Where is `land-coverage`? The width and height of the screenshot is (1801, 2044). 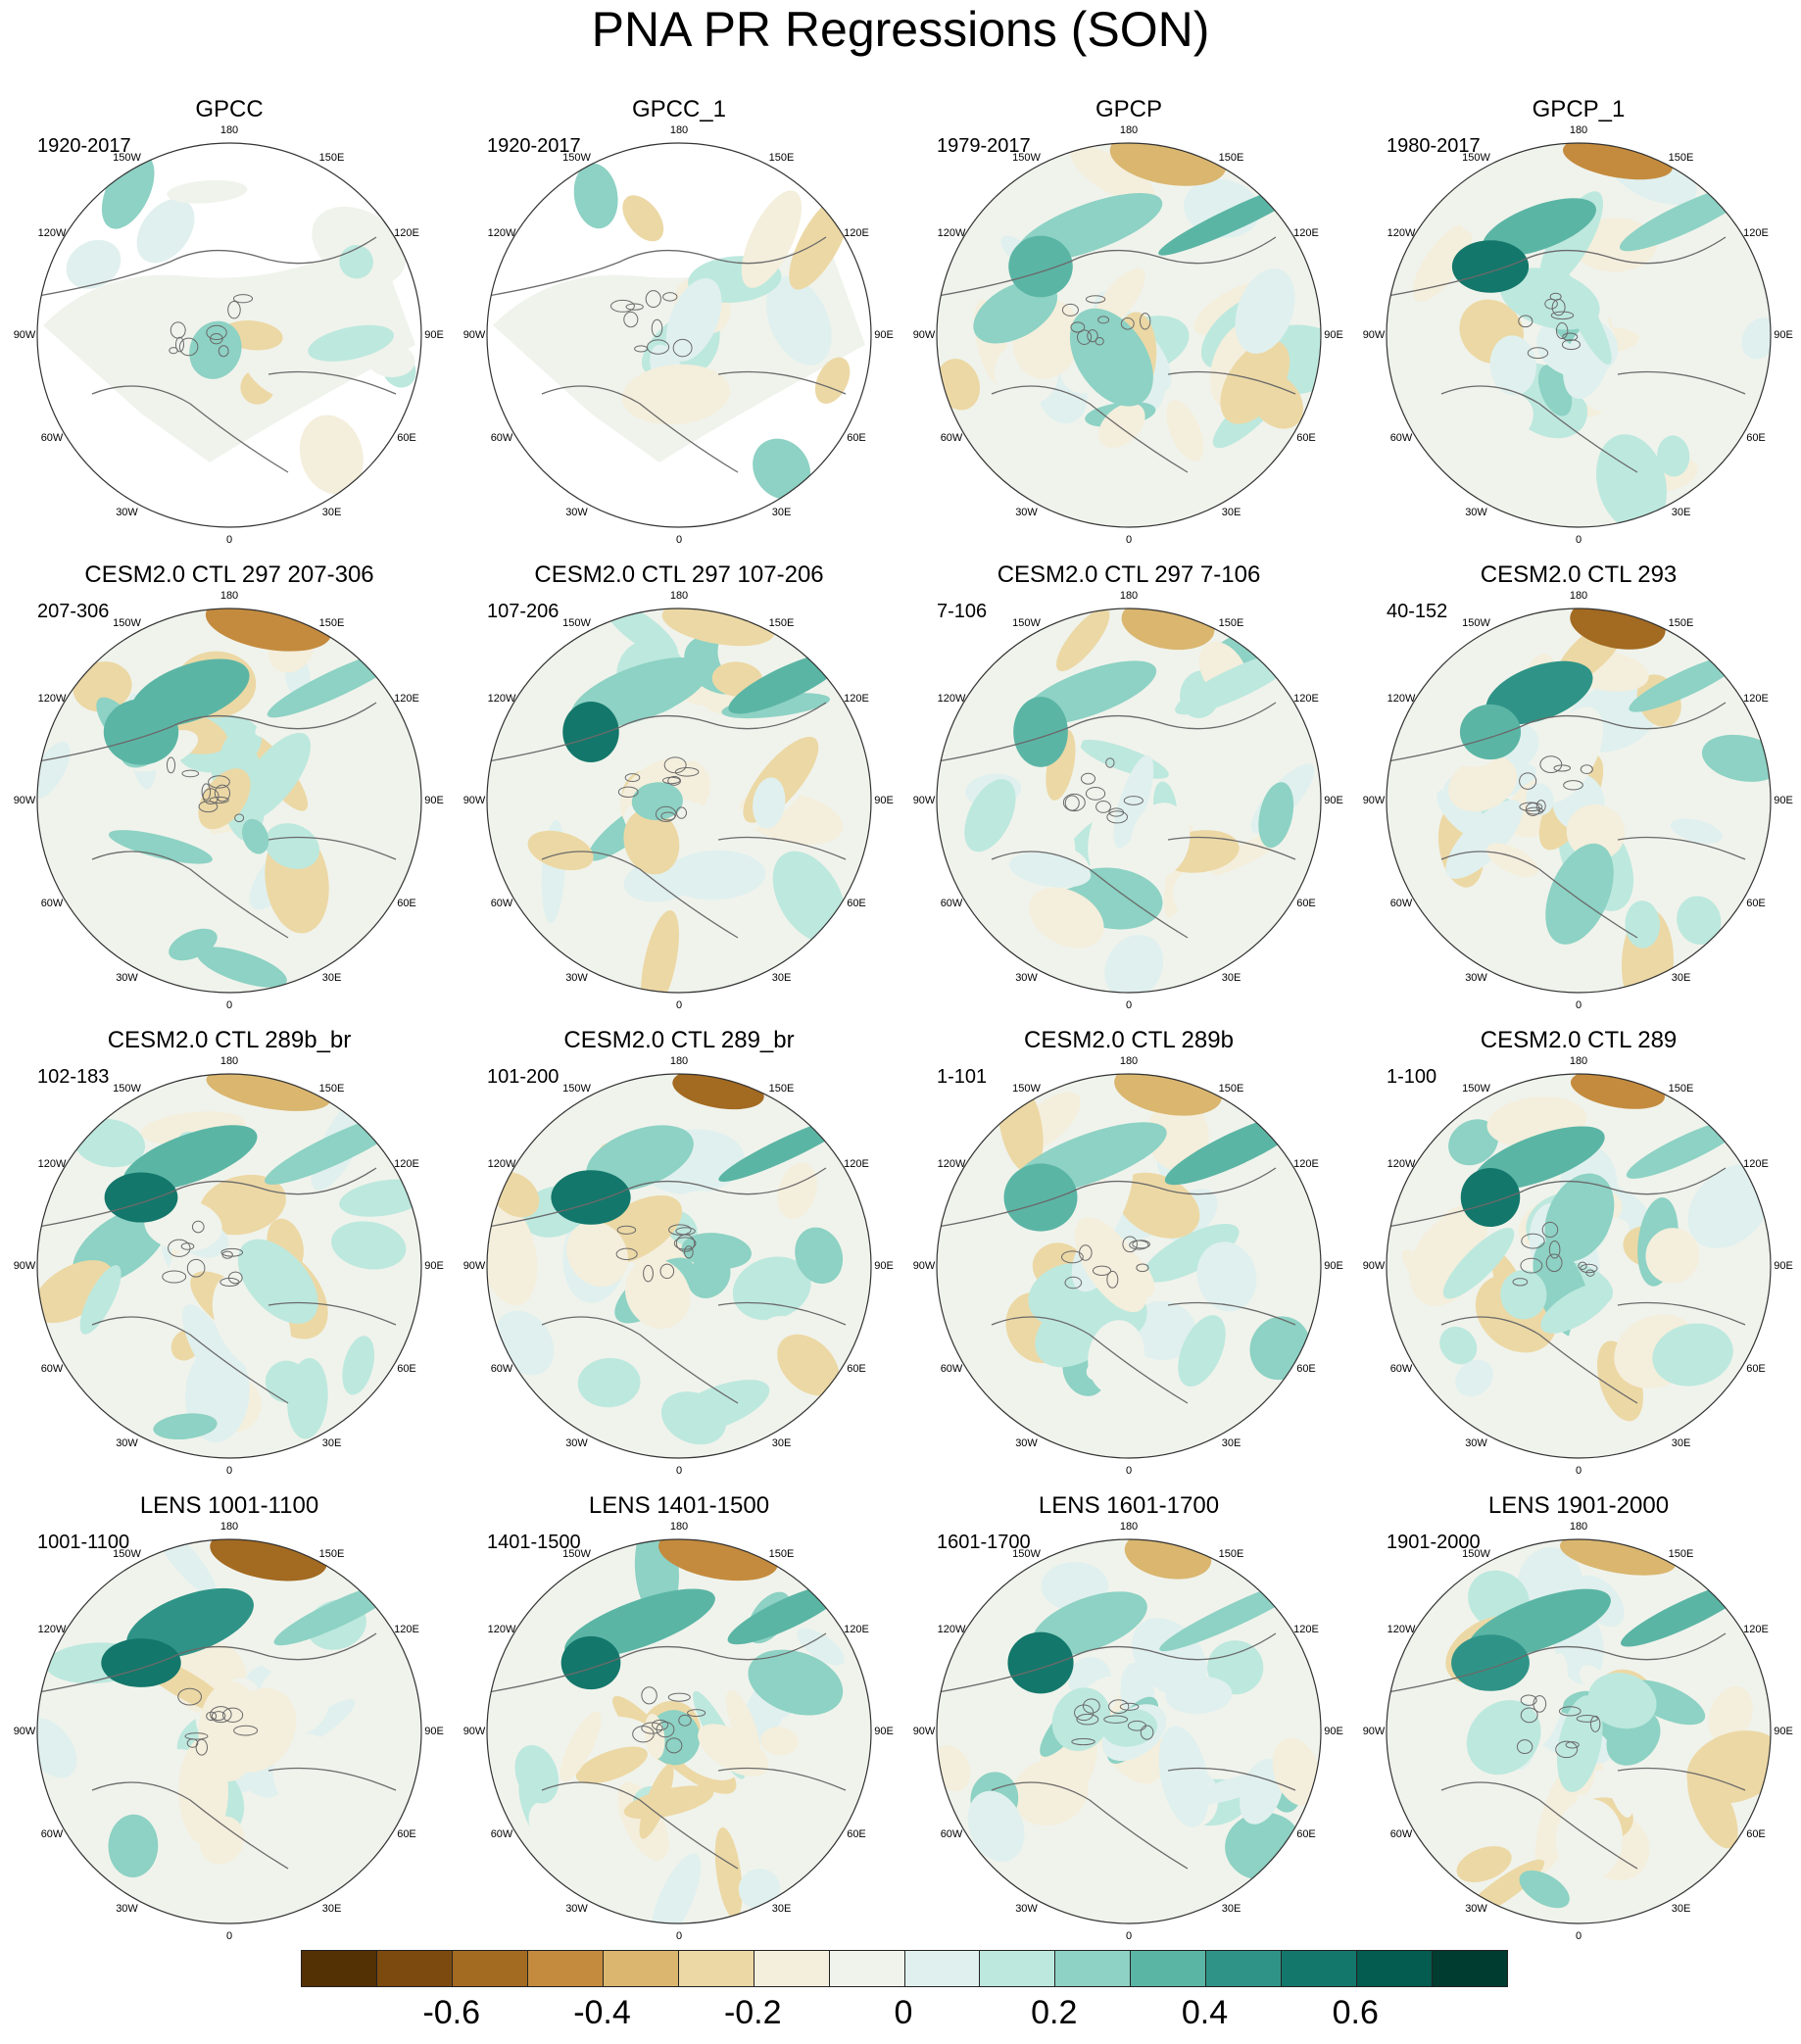
land-coverage is located at coordinates (679, 350).